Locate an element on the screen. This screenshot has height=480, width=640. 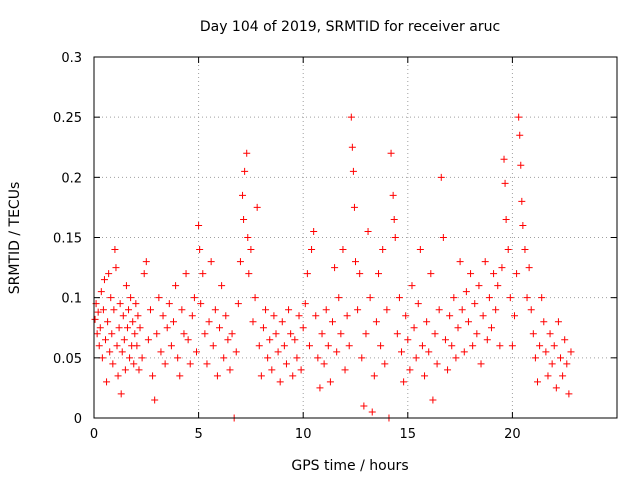
y-tick-label: 0.25 is located at coordinates (67, 118).